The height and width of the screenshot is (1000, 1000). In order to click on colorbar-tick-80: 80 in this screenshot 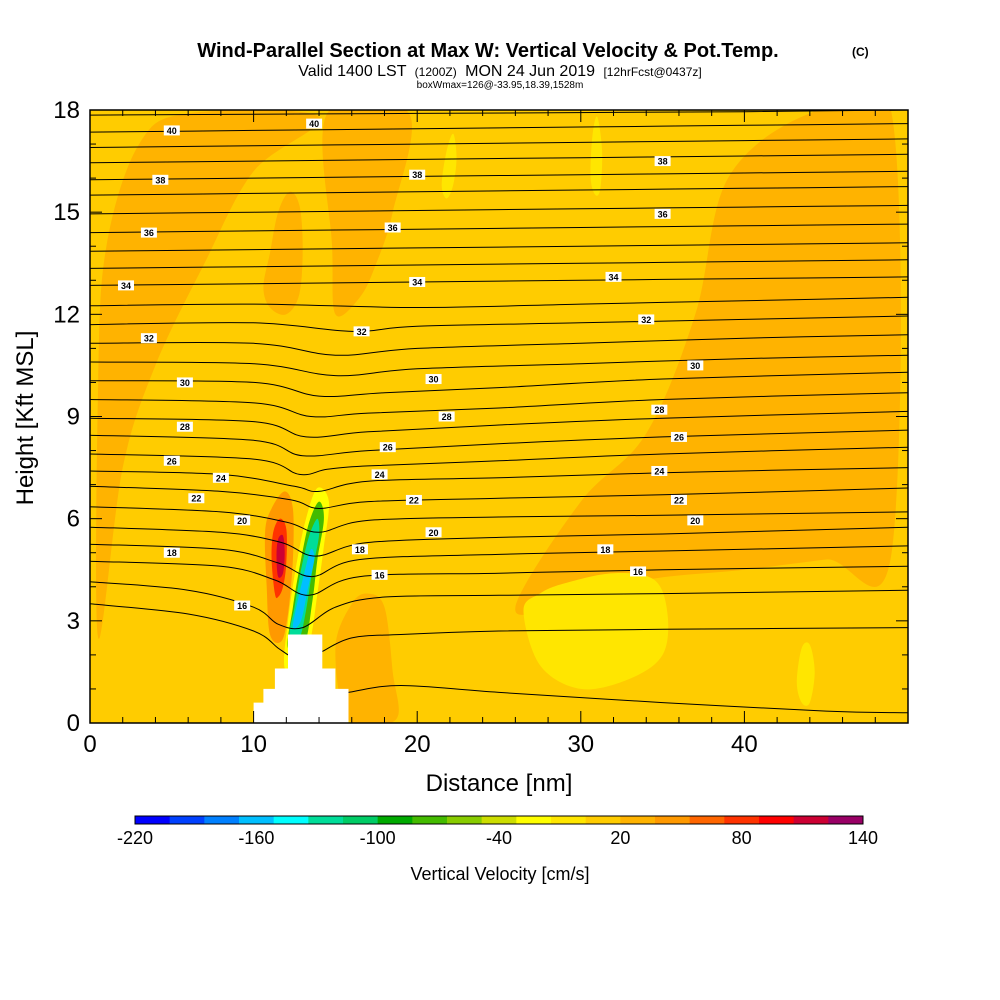, I will do `click(742, 838)`.